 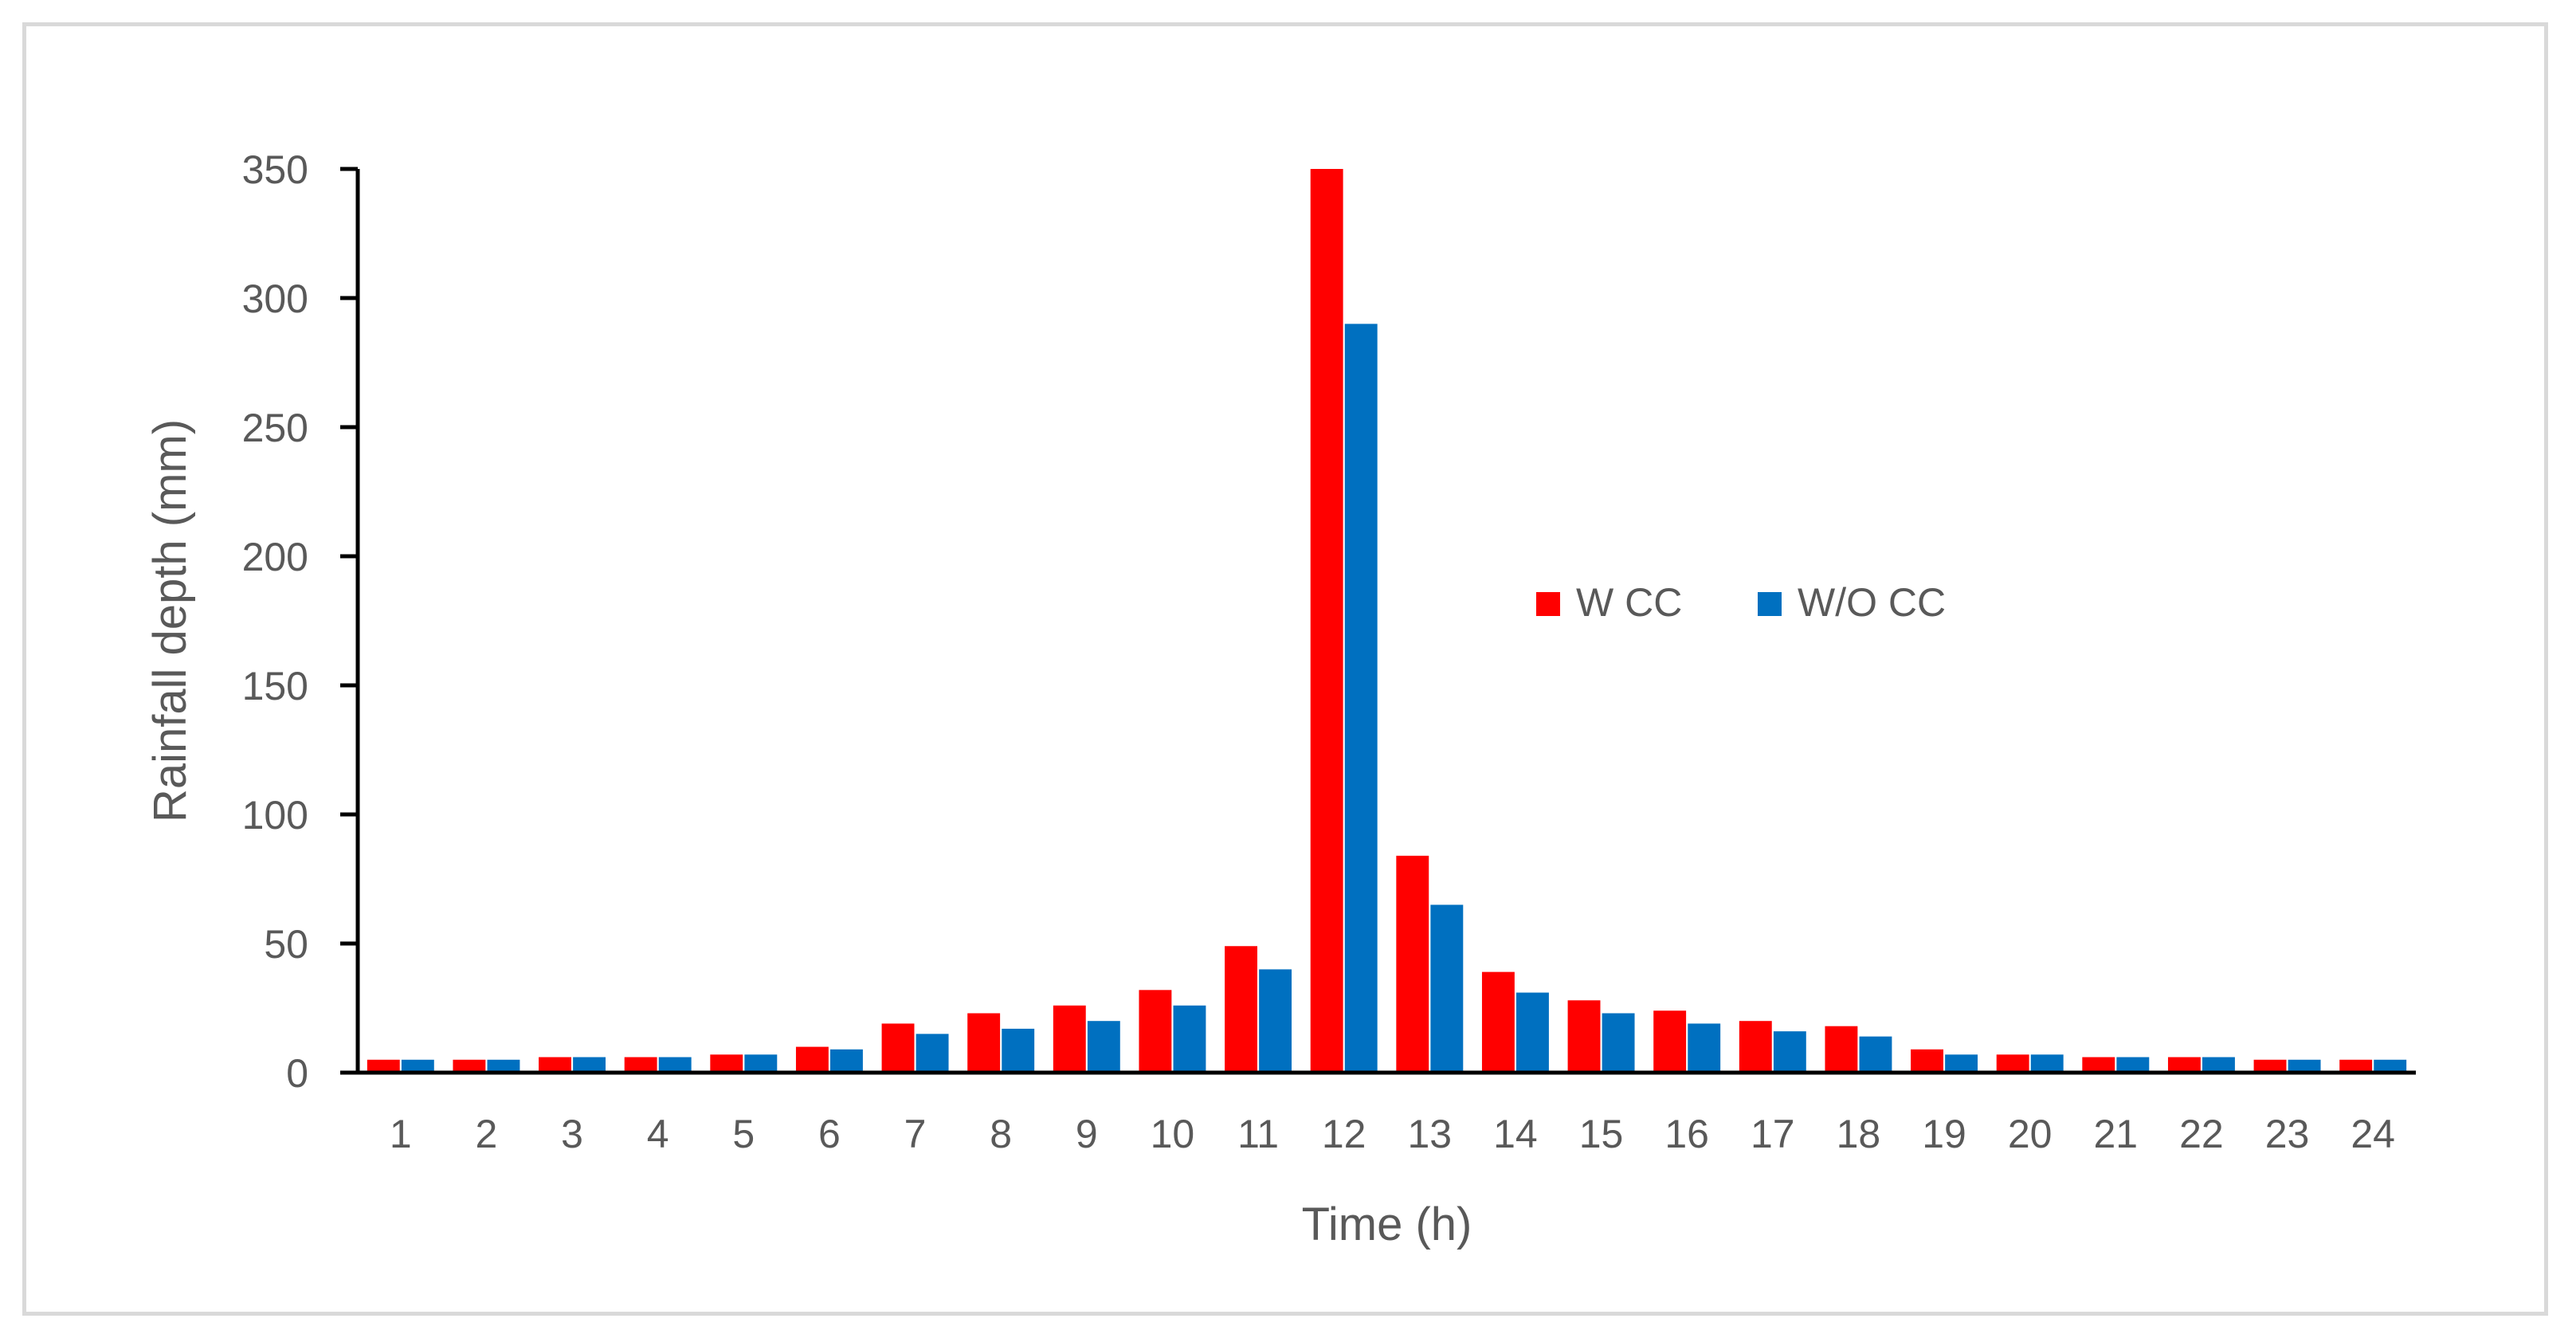 I want to click on x-tick-label: 9, so click(x=1087, y=1134).